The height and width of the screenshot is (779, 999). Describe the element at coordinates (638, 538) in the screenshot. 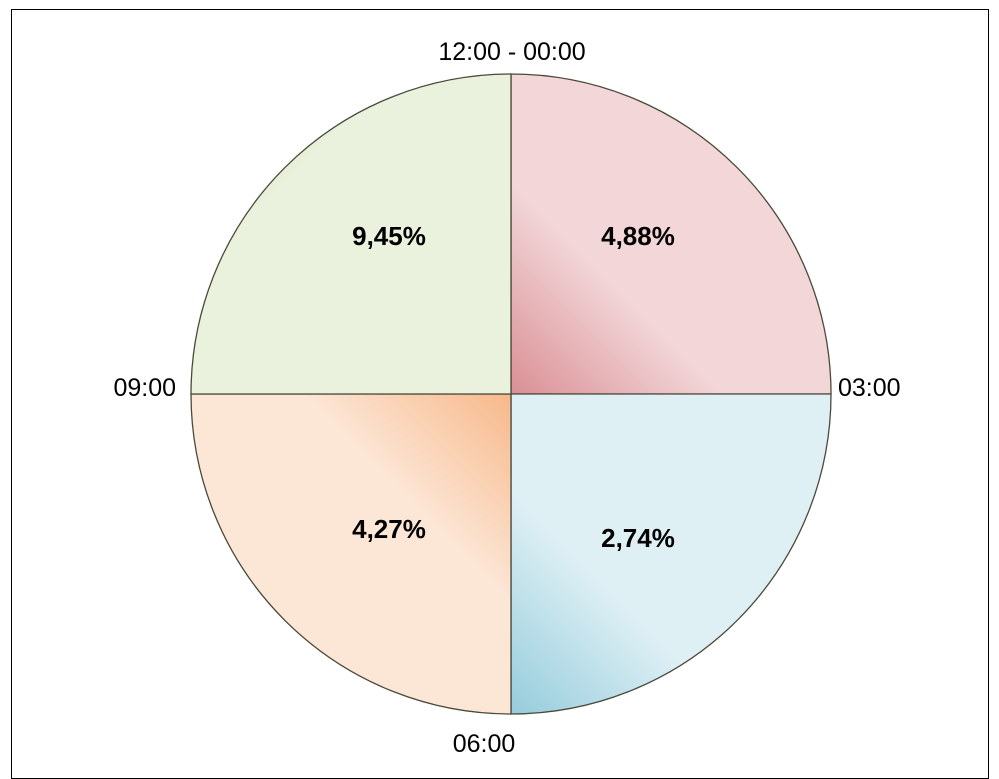

I see `slice-label-bottom-right: 2,74%` at that location.